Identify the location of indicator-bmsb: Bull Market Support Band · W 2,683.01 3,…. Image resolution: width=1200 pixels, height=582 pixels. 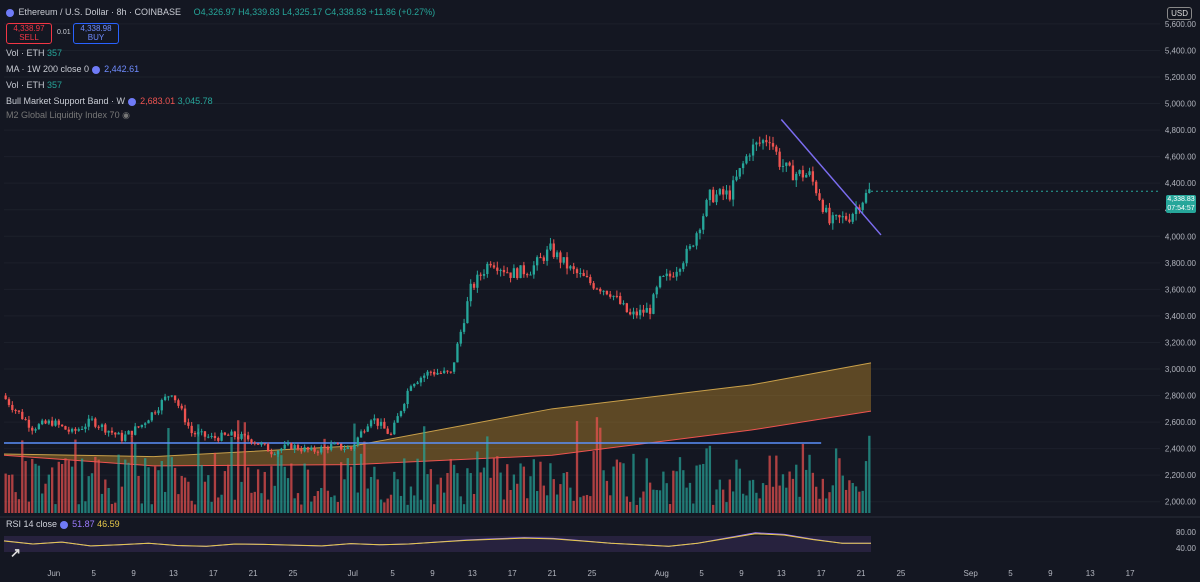
(109, 101).